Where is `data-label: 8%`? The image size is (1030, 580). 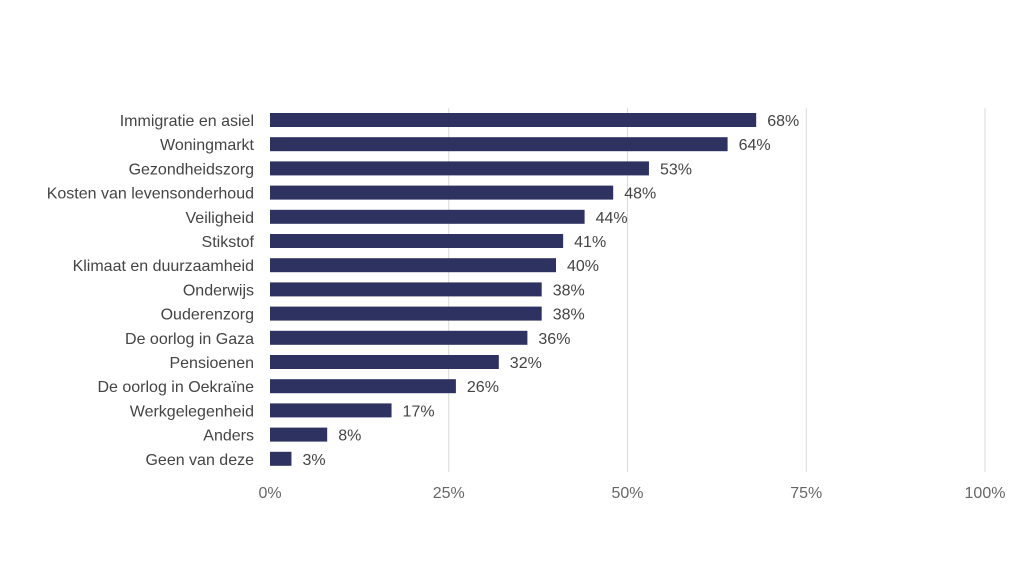
data-label: 8% is located at coordinates (349, 436).